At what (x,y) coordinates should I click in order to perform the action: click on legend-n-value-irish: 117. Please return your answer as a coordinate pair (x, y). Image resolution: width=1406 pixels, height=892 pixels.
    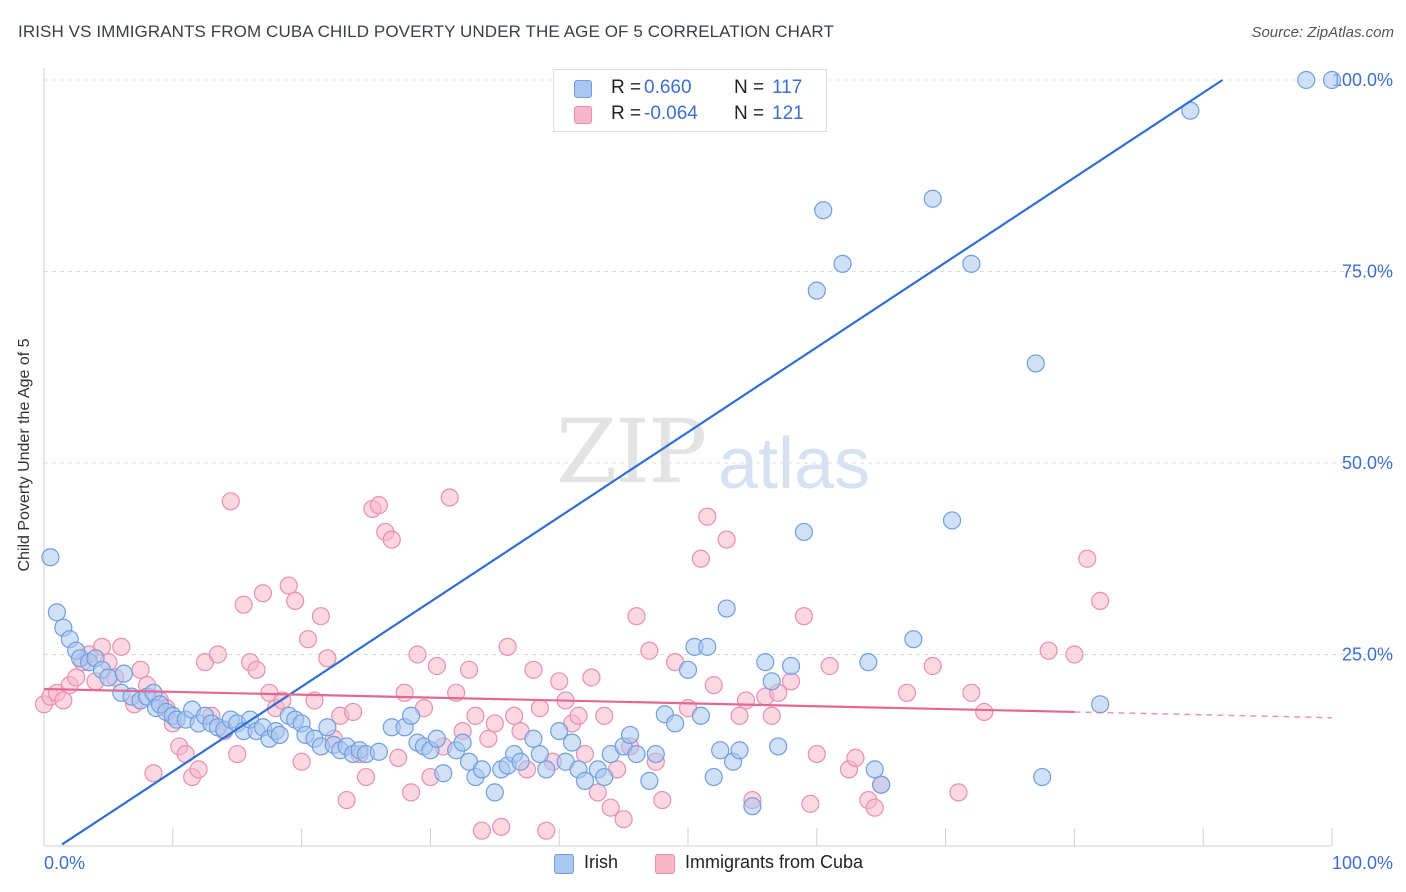
    Looking at the image, I should click on (787, 87).